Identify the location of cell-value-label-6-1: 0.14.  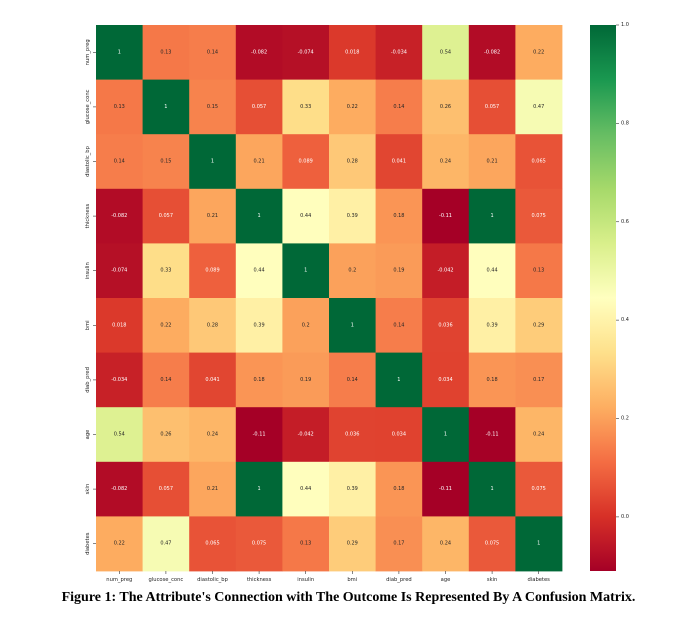
(165, 380).